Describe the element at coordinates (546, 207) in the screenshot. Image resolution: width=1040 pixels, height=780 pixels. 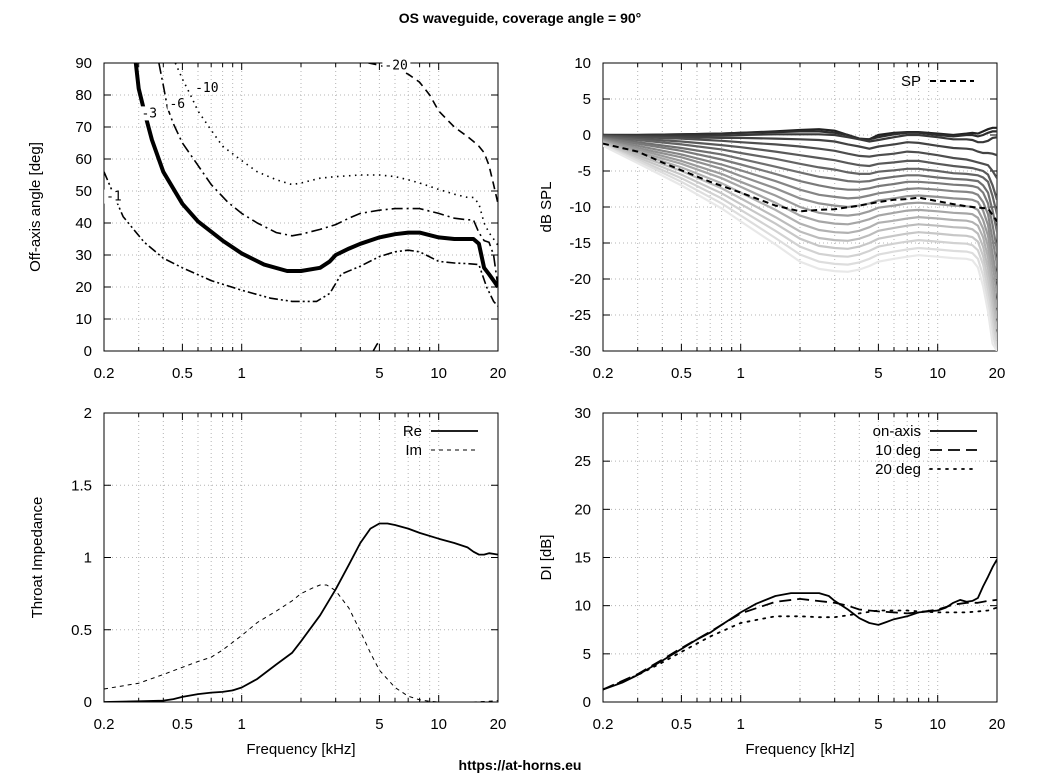
I see `y-axis-label: dB SPL` at that location.